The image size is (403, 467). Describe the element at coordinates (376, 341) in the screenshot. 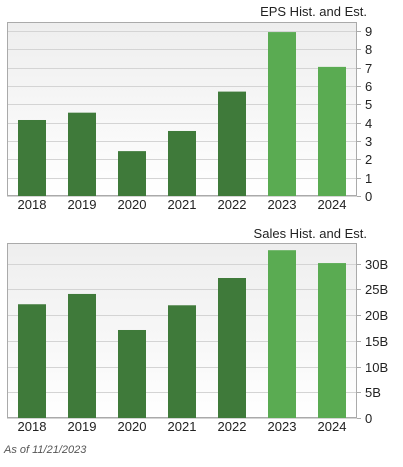

I see `y-tick-label: 15B` at that location.